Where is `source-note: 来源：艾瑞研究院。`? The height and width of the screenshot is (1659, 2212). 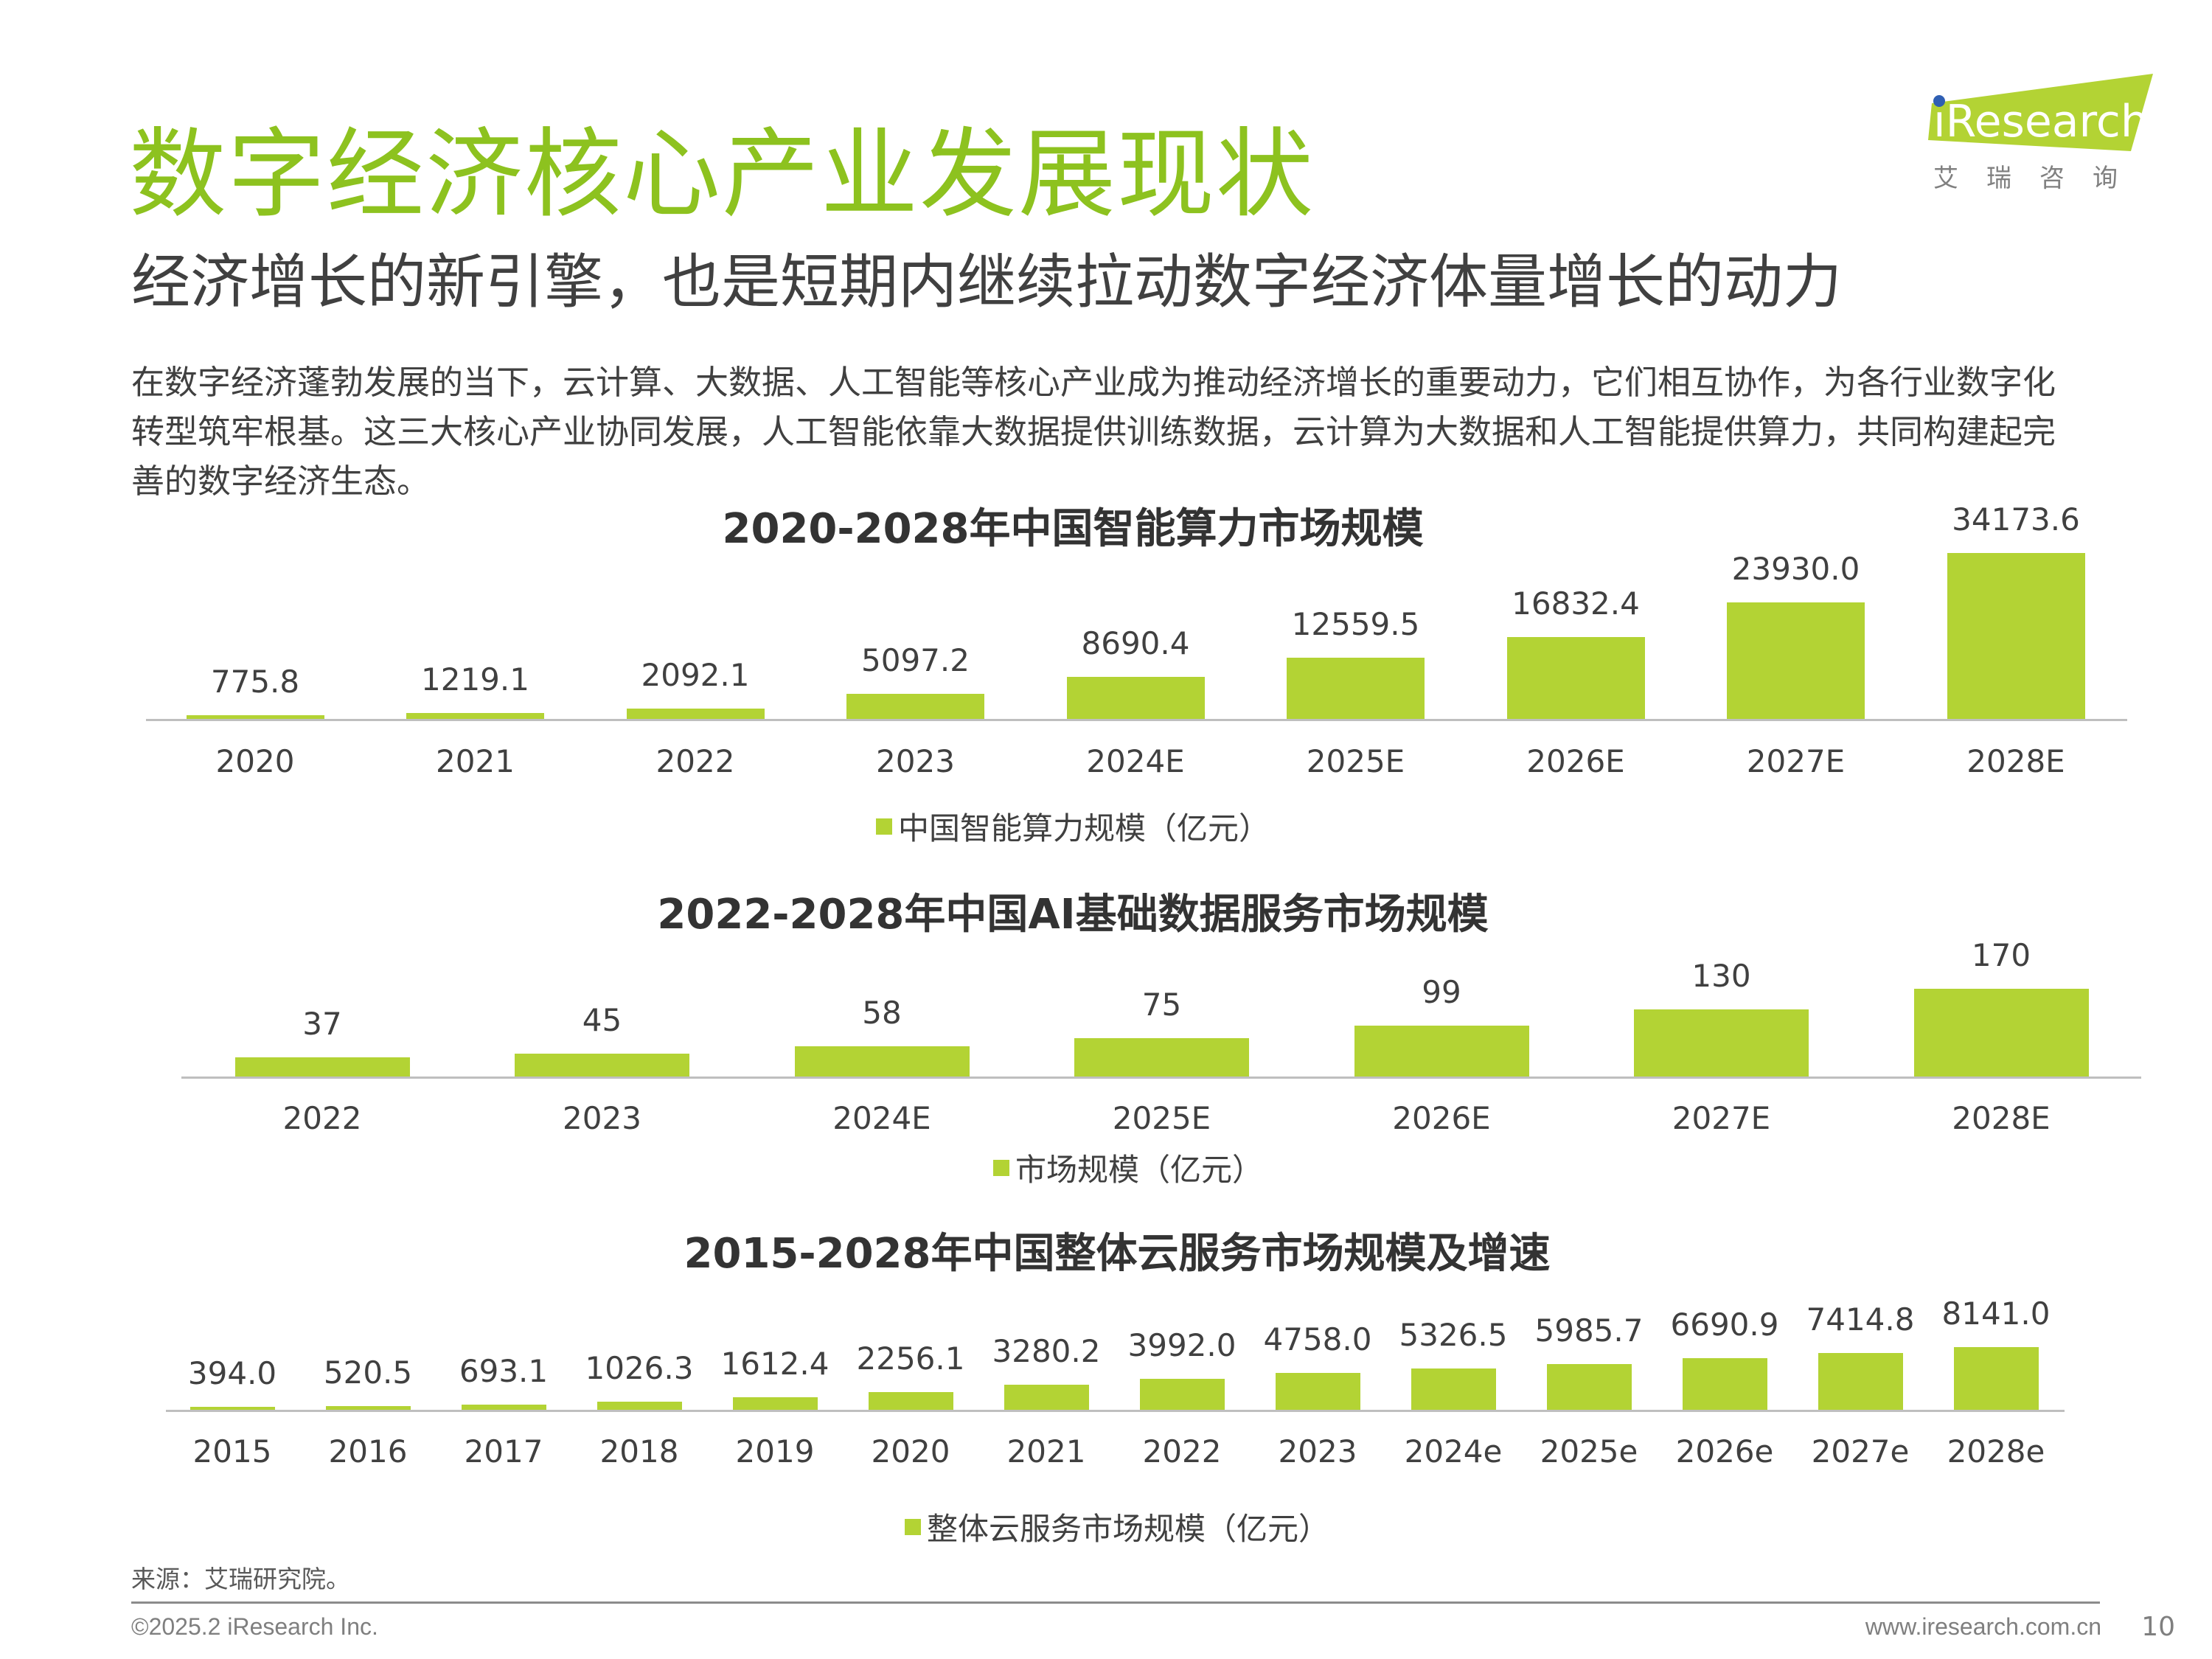
source-note: 来源：艾瑞研究院。 is located at coordinates (240, 1579).